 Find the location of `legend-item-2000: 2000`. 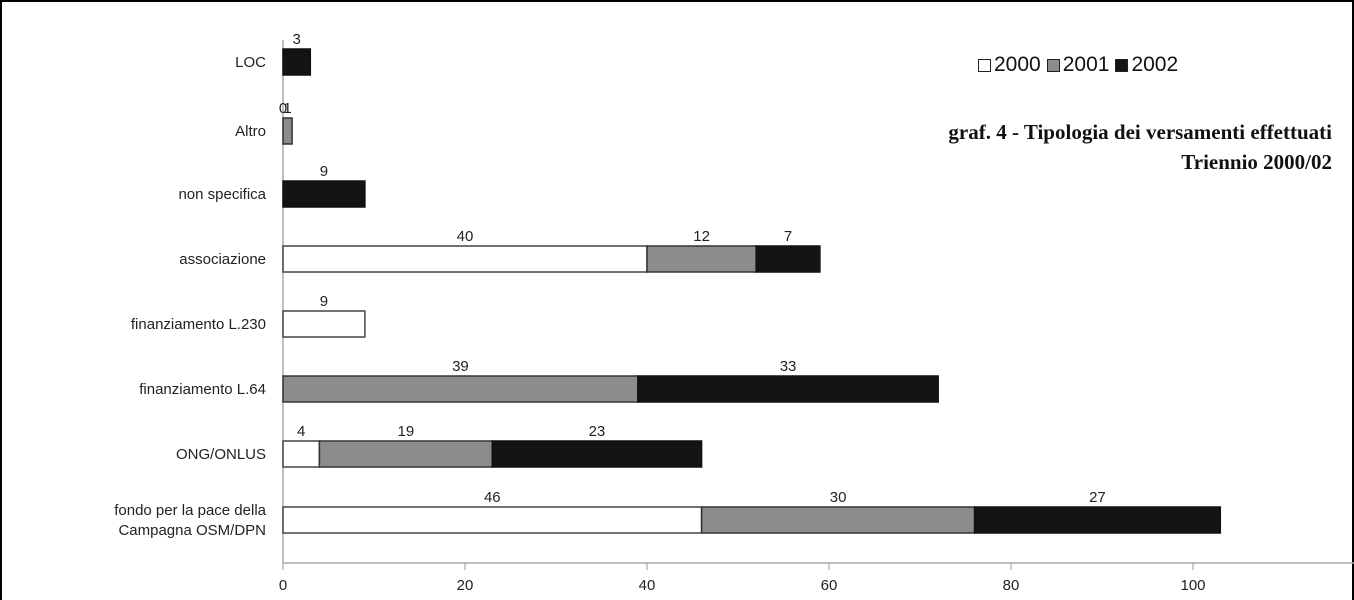

legend-item-2000: 2000 is located at coordinates (1009, 65).